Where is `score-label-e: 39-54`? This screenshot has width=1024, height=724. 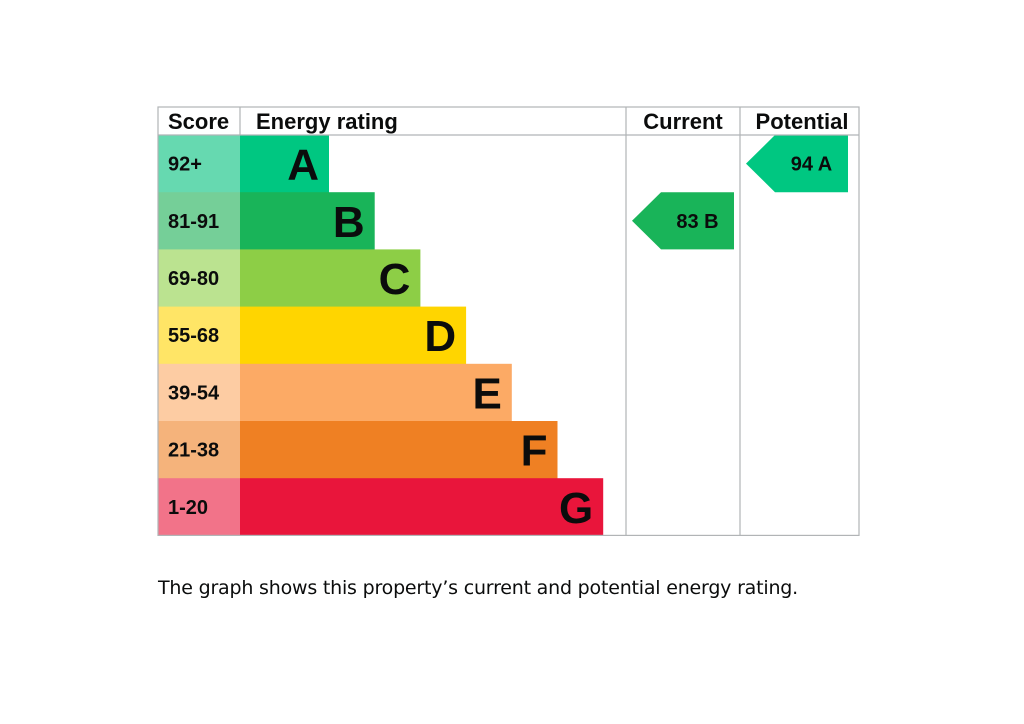
score-label-e: 39-54 is located at coordinates (194, 393).